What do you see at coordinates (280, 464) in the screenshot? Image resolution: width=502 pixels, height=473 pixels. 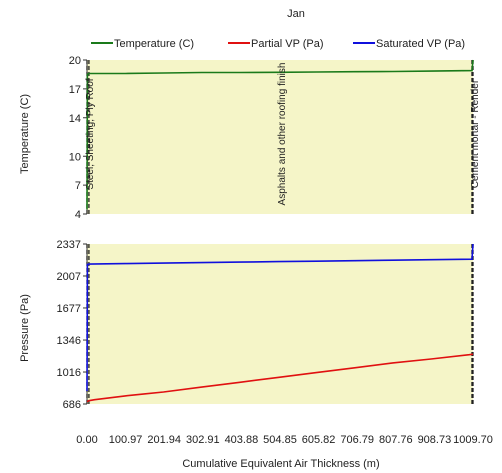 I see `x-axis-title: Cumulative Equivalent Air Thickness (m)` at bounding box center [280, 464].